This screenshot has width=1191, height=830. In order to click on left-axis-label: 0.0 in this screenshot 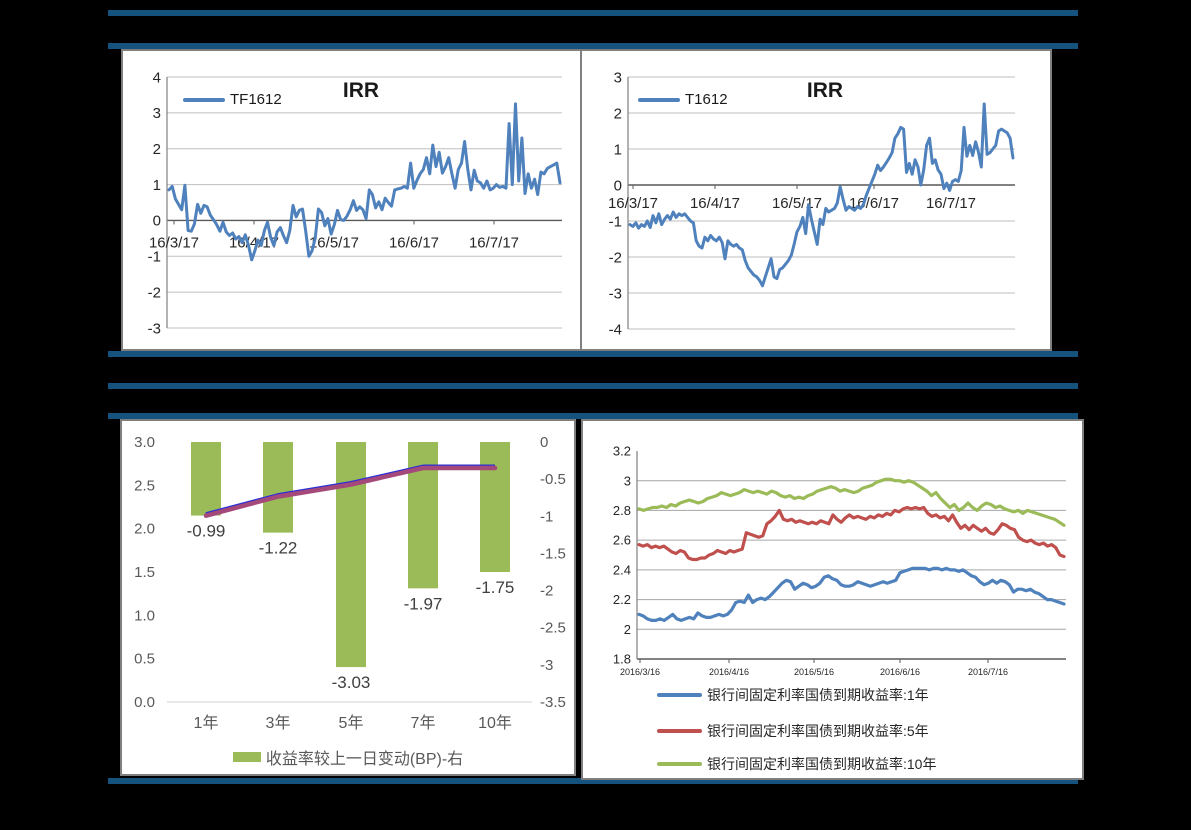, I will do `click(144, 702)`.